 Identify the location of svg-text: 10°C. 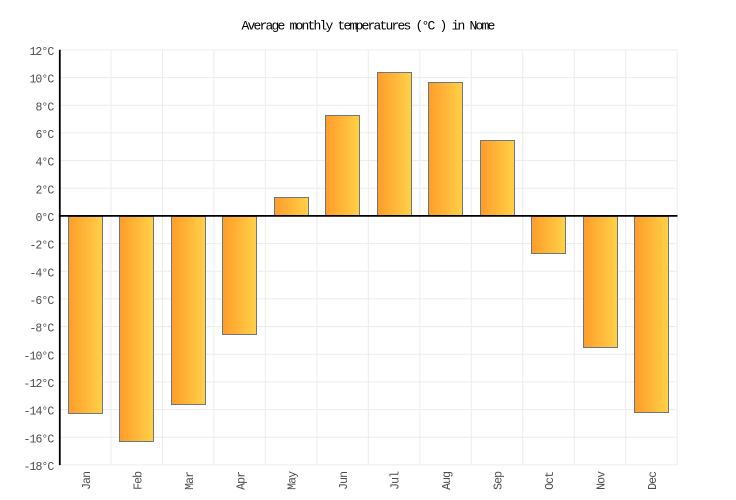
(41, 80).